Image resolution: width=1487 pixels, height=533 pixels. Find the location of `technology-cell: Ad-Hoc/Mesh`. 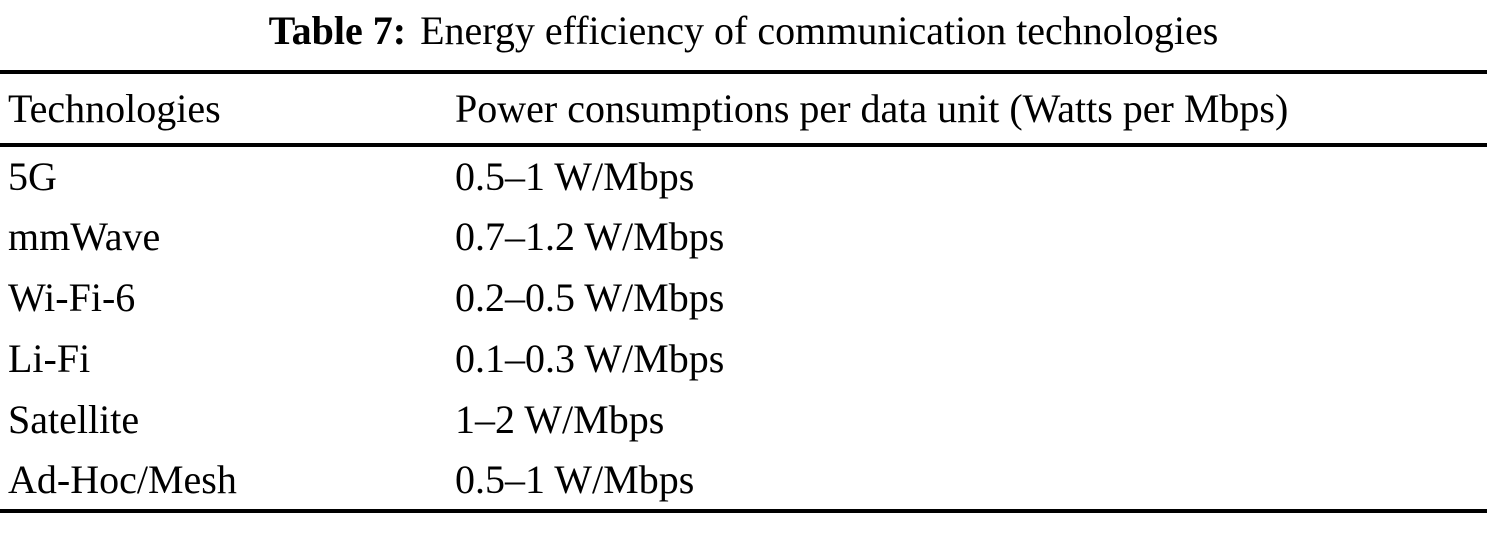

technology-cell: Ad-Hoc/Mesh is located at coordinates (122, 479).